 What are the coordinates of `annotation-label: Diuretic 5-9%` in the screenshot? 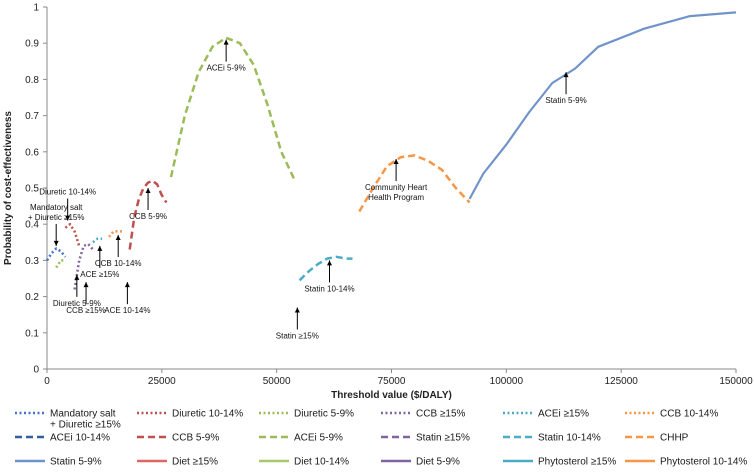 It's located at (77, 303).